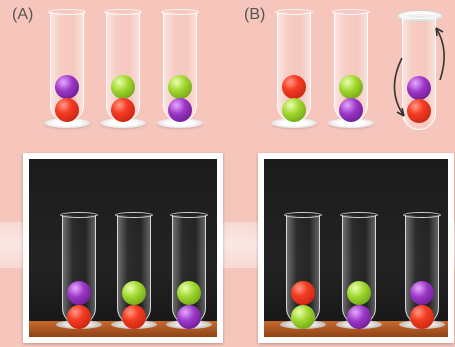  Describe the element at coordinates (23, 14) in the screenshot. I see `panel-a-label: (A)` at that location.